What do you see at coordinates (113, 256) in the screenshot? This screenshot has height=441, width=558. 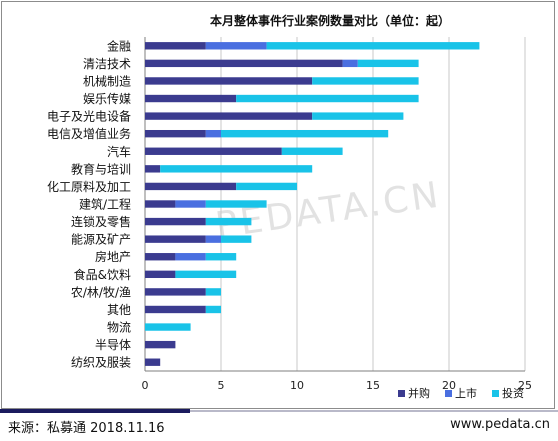 I see `category-label: 房地产` at bounding box center [113, 256].